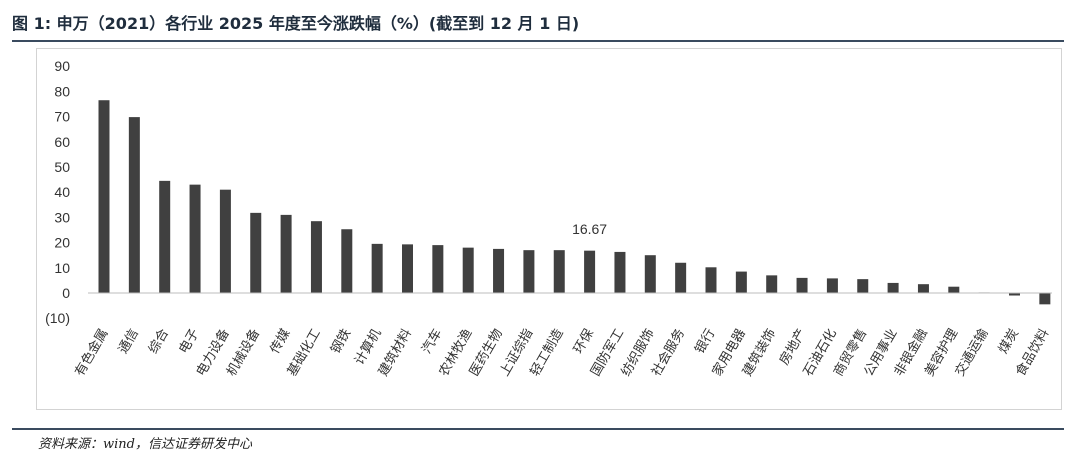  Describe the element at coordinates (281, 342) in the screenshot. I see `x-tick-label: 传媒` at that location.